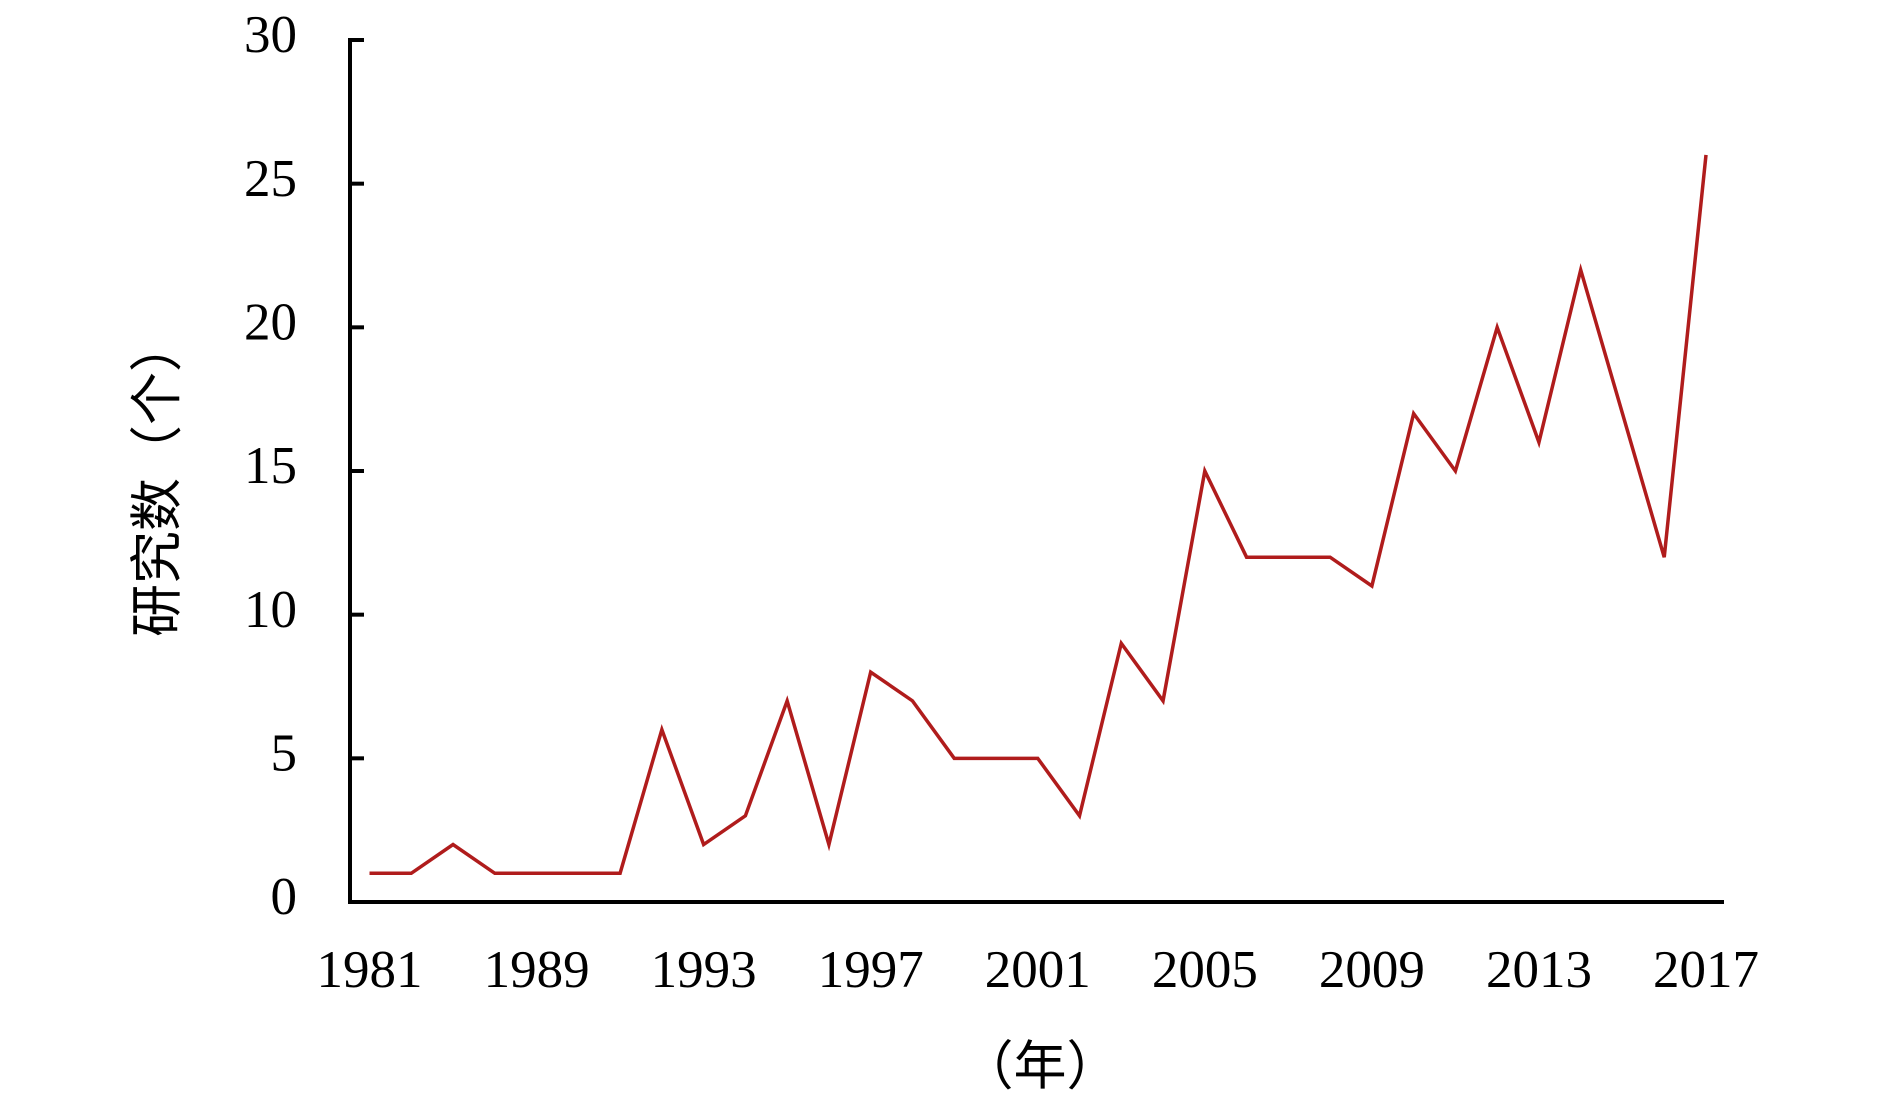 The image size is (1890, 1113). Describe the element at coordinates (1539, 970) in the screenshot. I see `x-tick-label: 2013` at that location.